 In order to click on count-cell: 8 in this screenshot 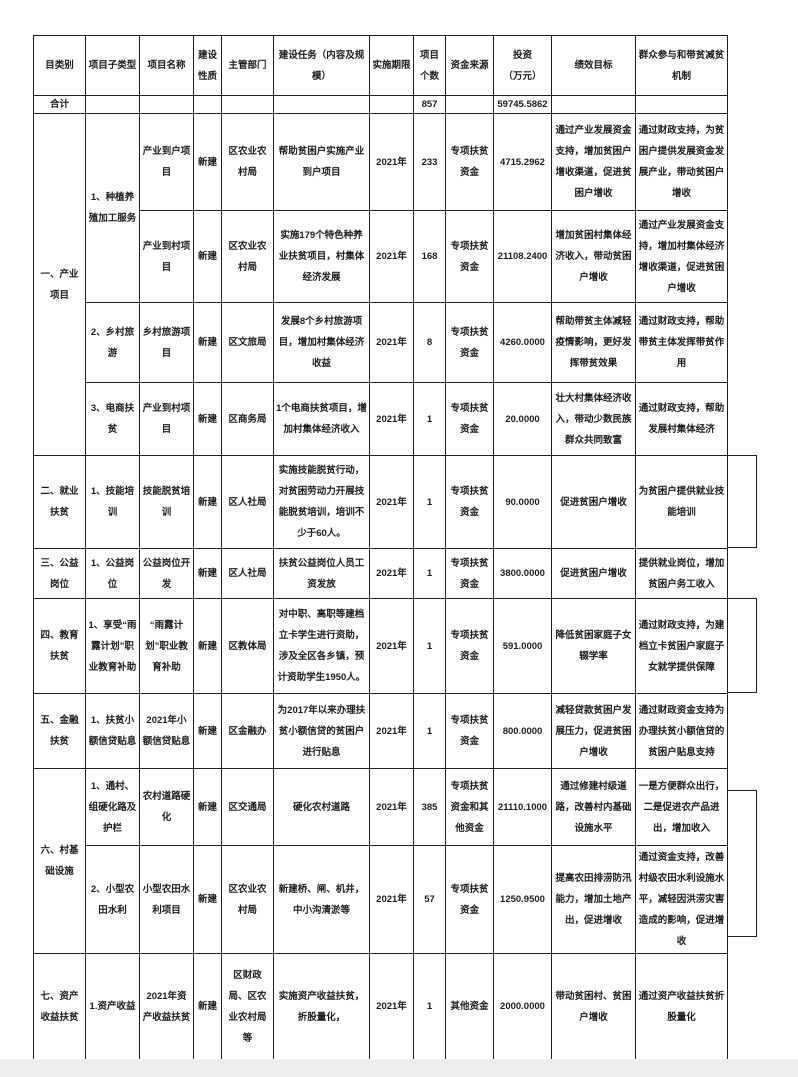, I will do `click(429, 342)`.